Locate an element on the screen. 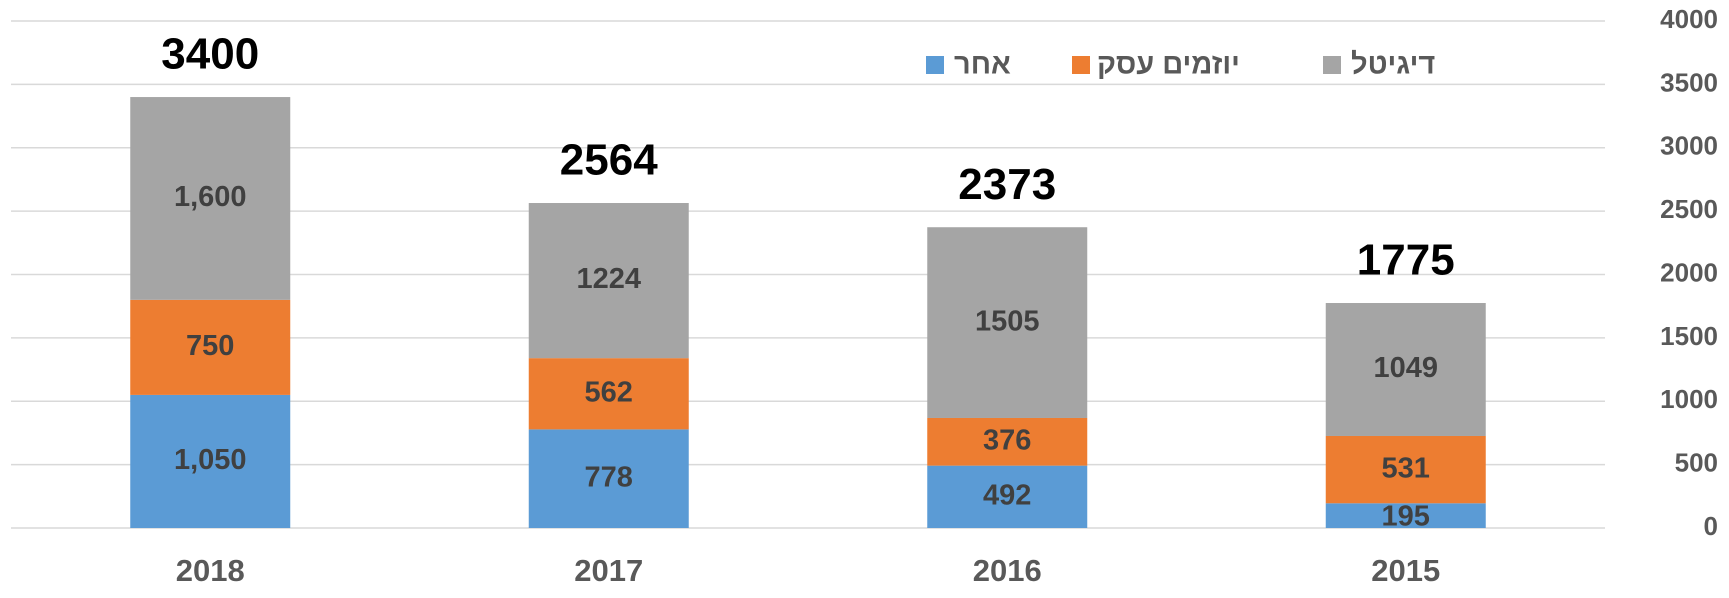  legend-label: יוזמים עסק is located at coordinates (1168, 65).